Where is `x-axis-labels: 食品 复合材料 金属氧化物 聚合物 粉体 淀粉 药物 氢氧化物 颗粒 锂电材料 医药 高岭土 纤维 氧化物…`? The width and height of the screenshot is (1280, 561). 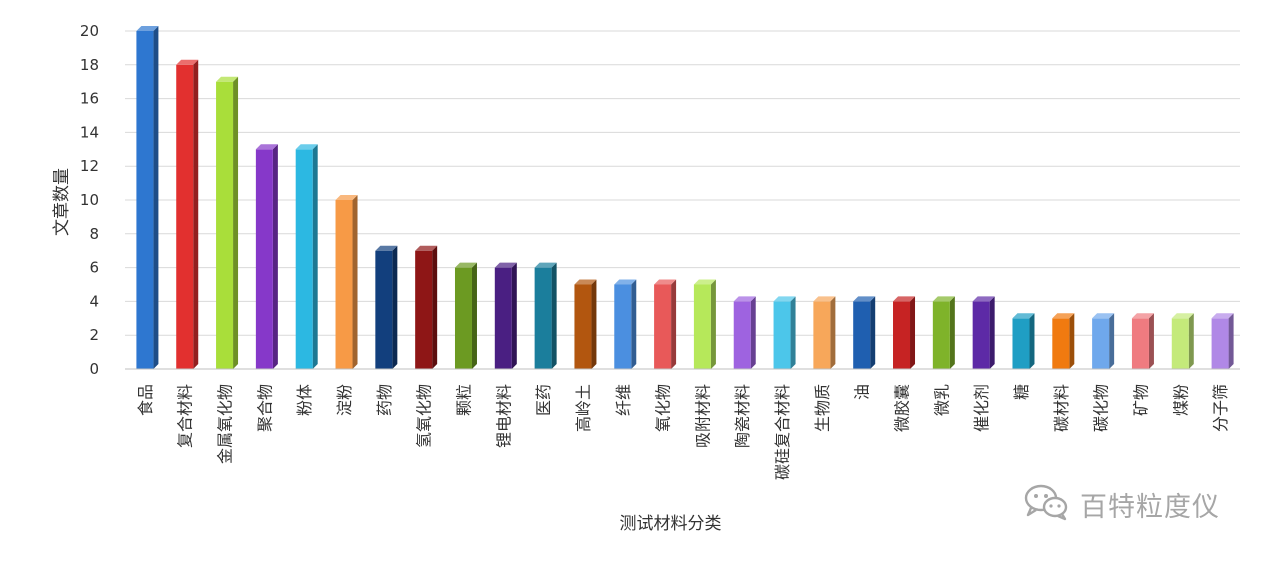 x-axis-labels: 食品 复合材料 金属氧化物 聚合物 粉体 淀粉 药物 氢氧化物 颗粒 锂电材料 医药 高岭土 纤维 氧化物… is located at coordinates (683, 432).